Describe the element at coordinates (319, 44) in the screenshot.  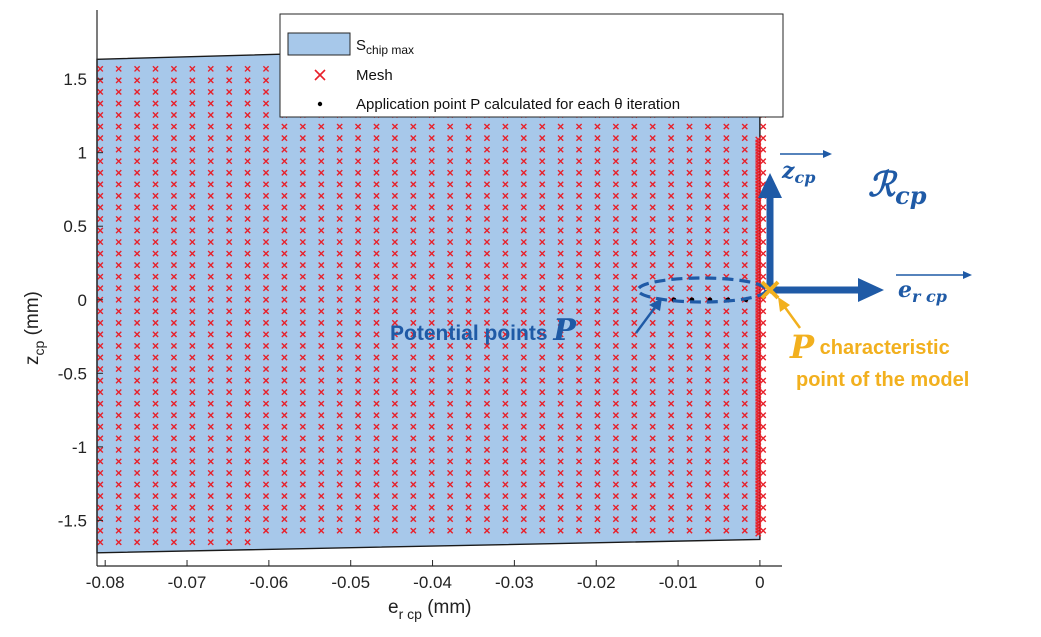
I see `legend-swatch-region` at that location.